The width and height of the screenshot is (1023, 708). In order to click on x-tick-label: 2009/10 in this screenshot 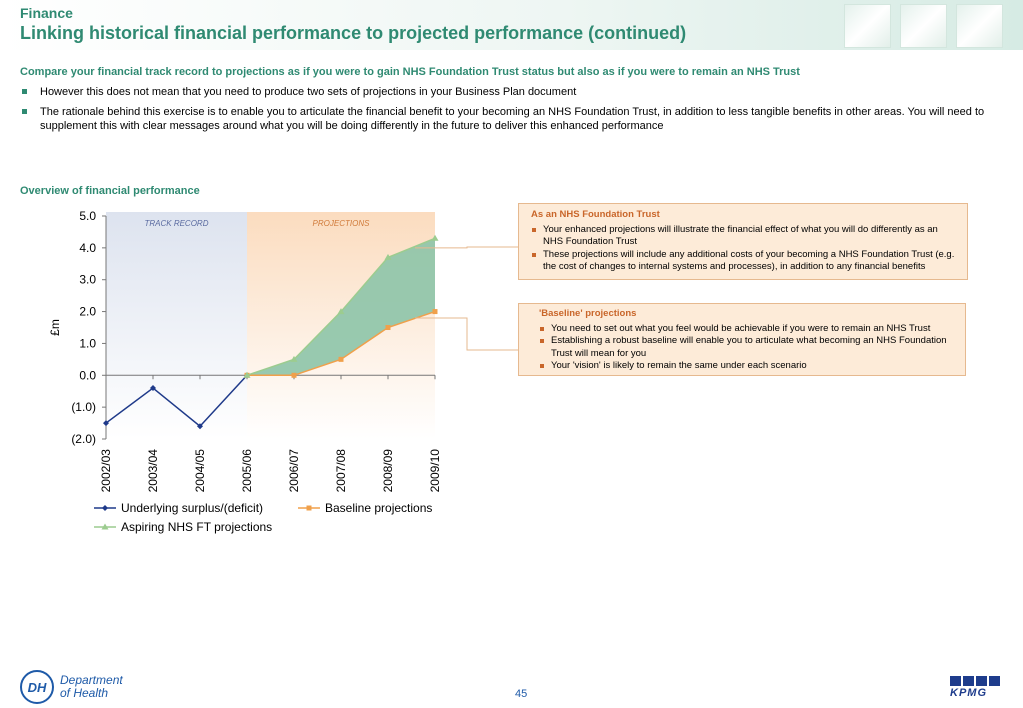, I will do `click(435, 471)`.